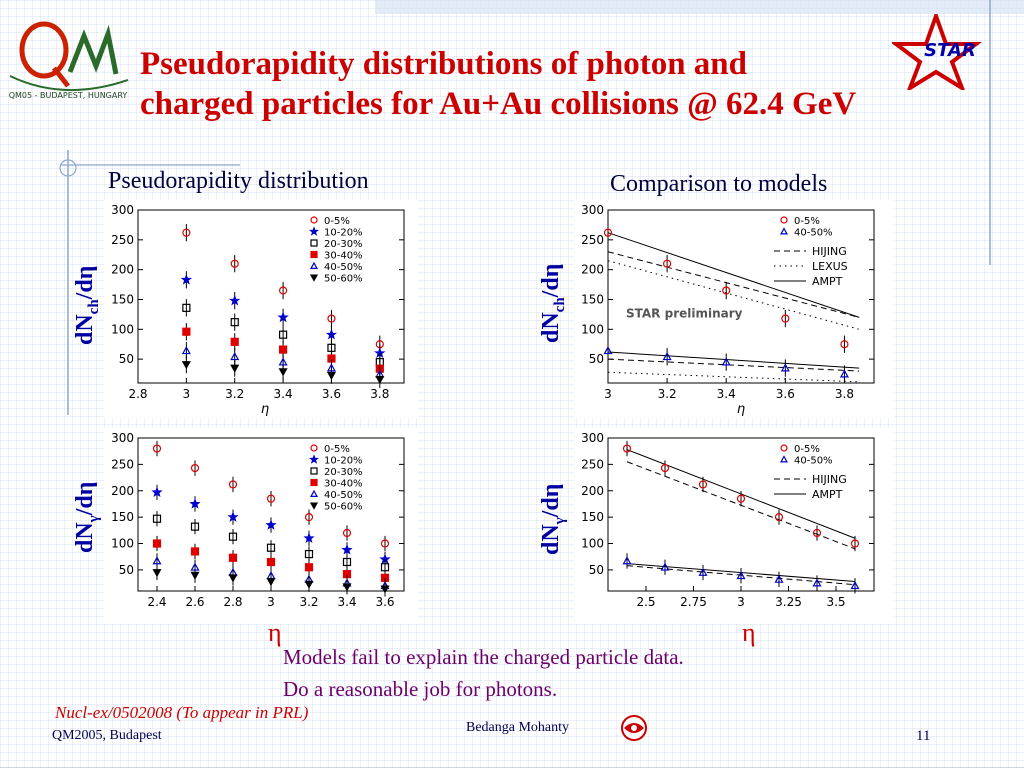  I want to click on ylabel-sub: ch, so click(93, 307).